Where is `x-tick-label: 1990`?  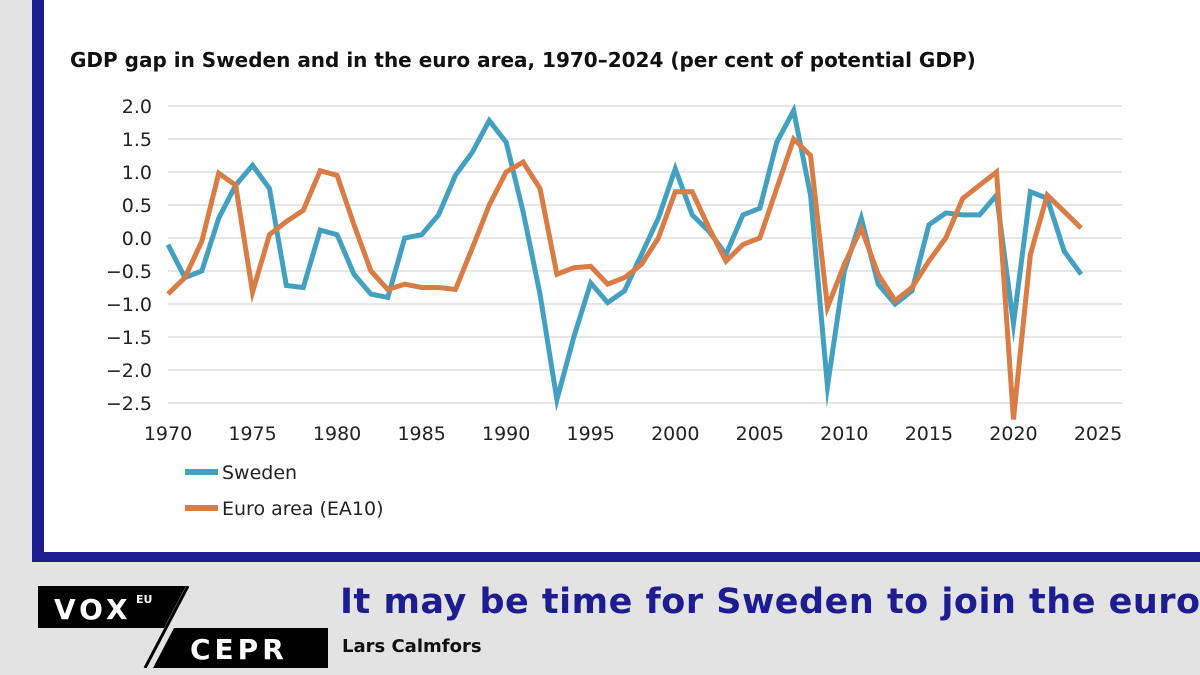
x-tick-label: 1990 is located at coordinates (506, 434).